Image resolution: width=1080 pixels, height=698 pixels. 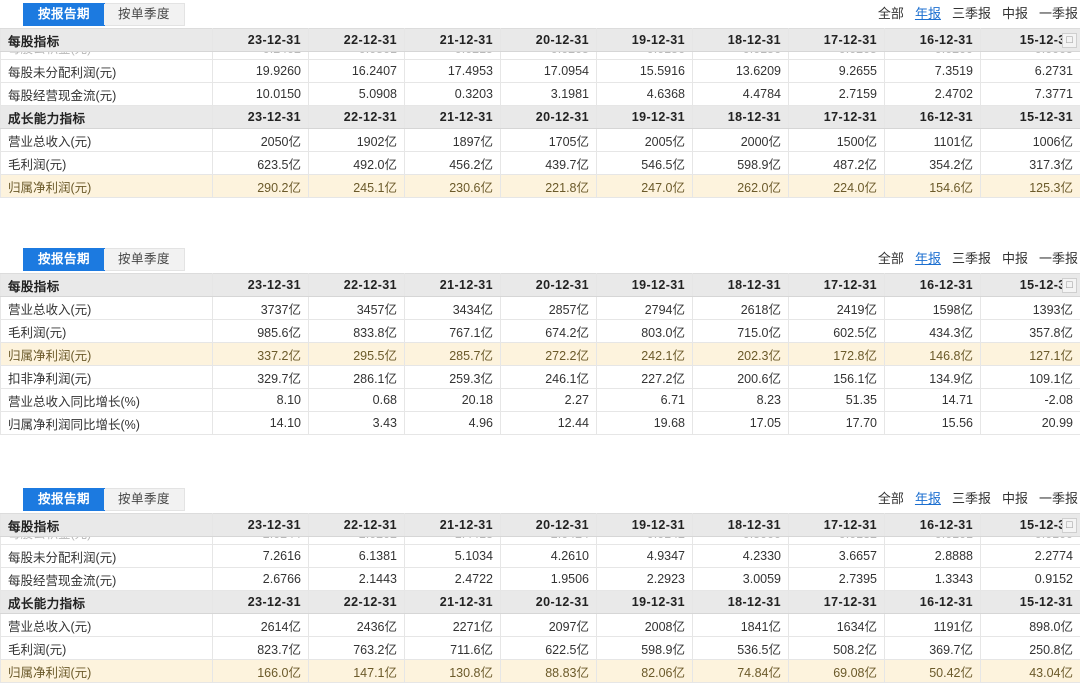 I want to click on row-value: 0.0801, so click(x=356, y=55).